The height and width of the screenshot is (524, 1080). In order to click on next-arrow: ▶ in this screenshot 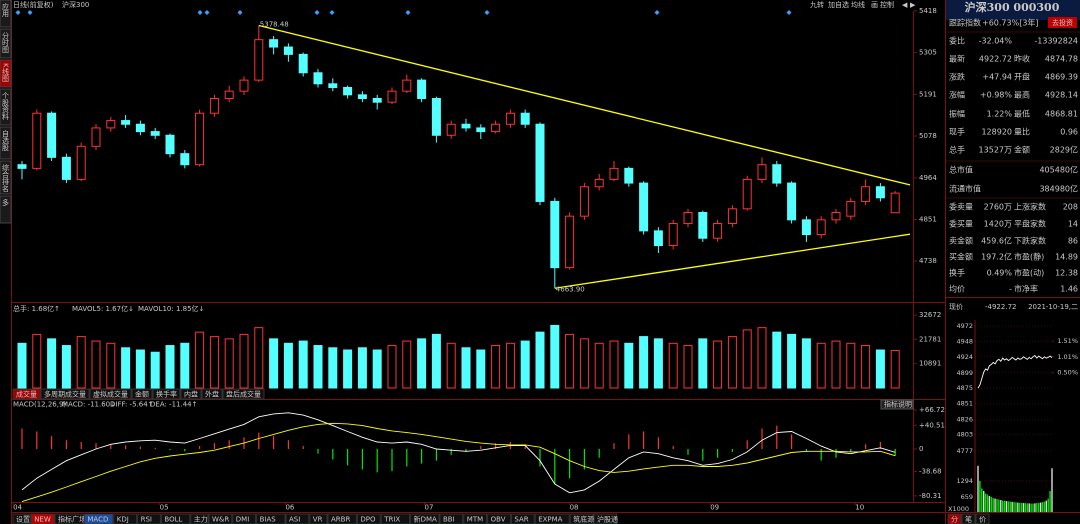, I will do `click(913, 5)`.